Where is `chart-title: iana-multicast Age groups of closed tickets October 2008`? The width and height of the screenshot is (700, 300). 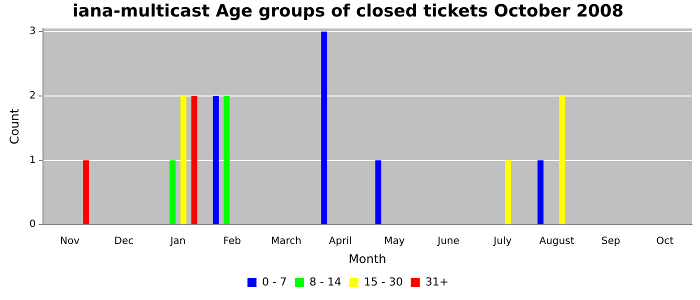 chart-title: iana-multicast Age groups of closed tickets October 2008 is located at coordinates (348, 12).